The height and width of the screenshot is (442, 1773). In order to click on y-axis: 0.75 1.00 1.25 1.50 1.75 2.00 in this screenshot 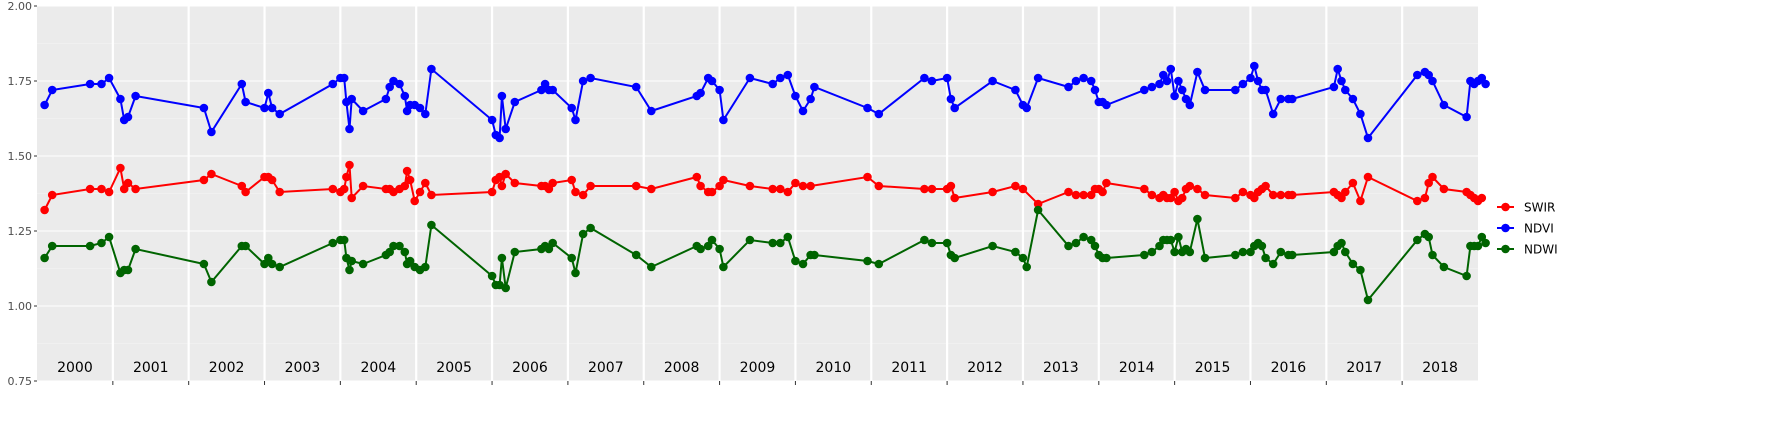, I will do `click(22, 194)`.